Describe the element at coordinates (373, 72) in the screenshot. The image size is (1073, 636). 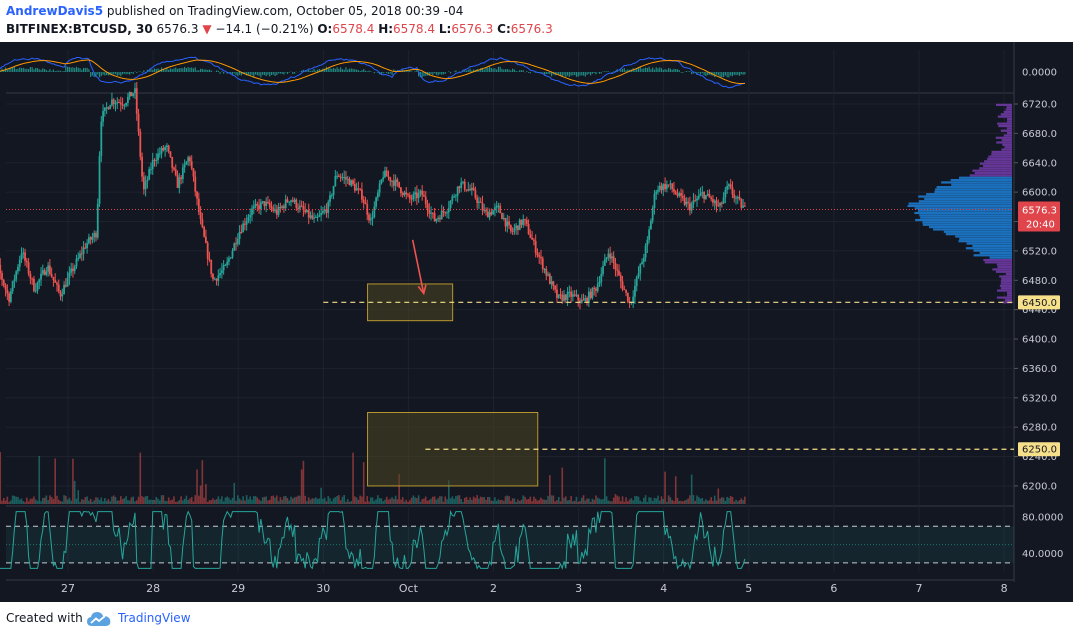
I see `macd-line` at that location.